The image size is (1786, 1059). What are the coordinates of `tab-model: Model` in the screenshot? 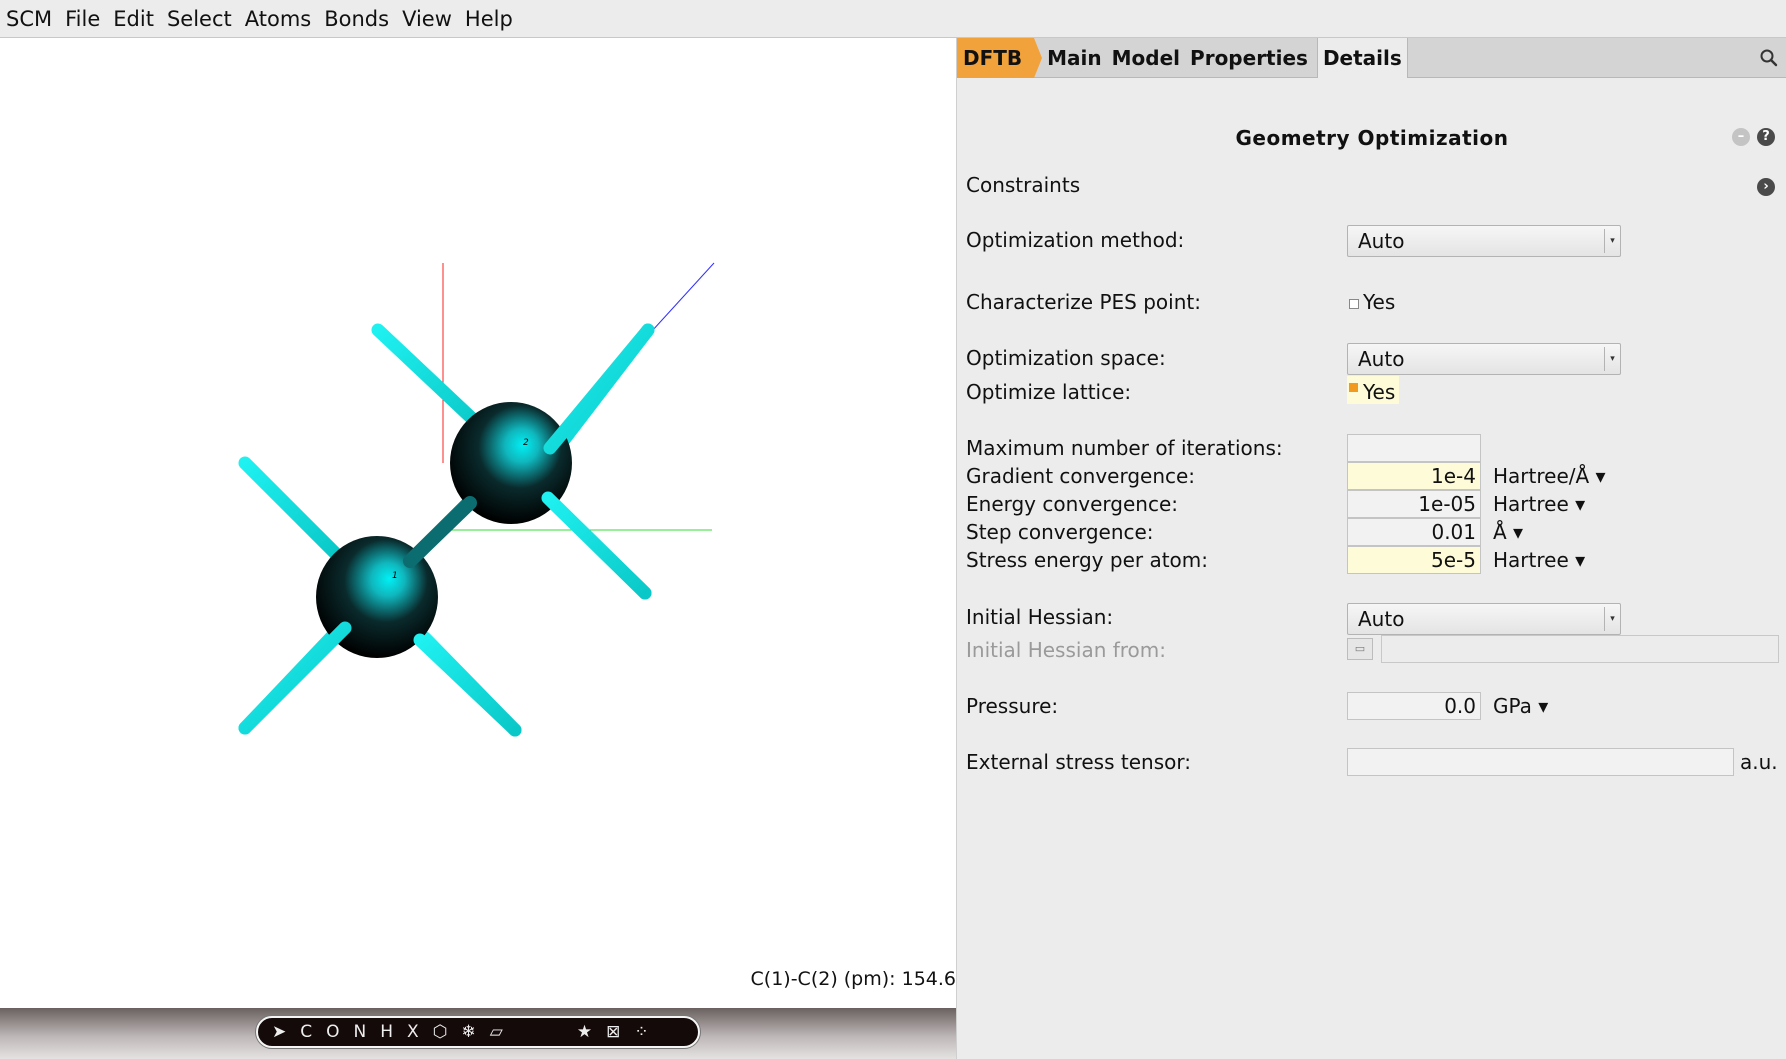 It's located at (1146, 57).